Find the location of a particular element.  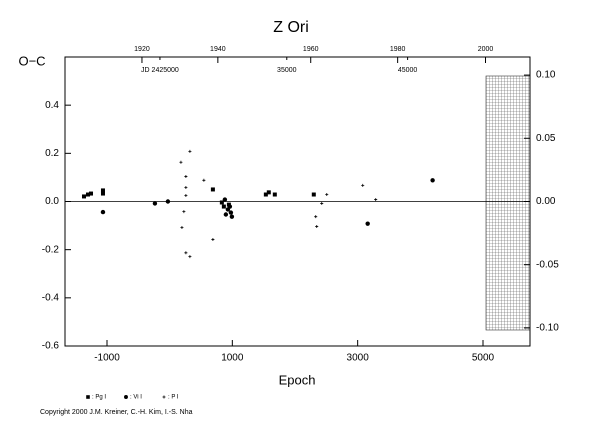

x-tick-label: 5000 is located at coordinates (483, 358).